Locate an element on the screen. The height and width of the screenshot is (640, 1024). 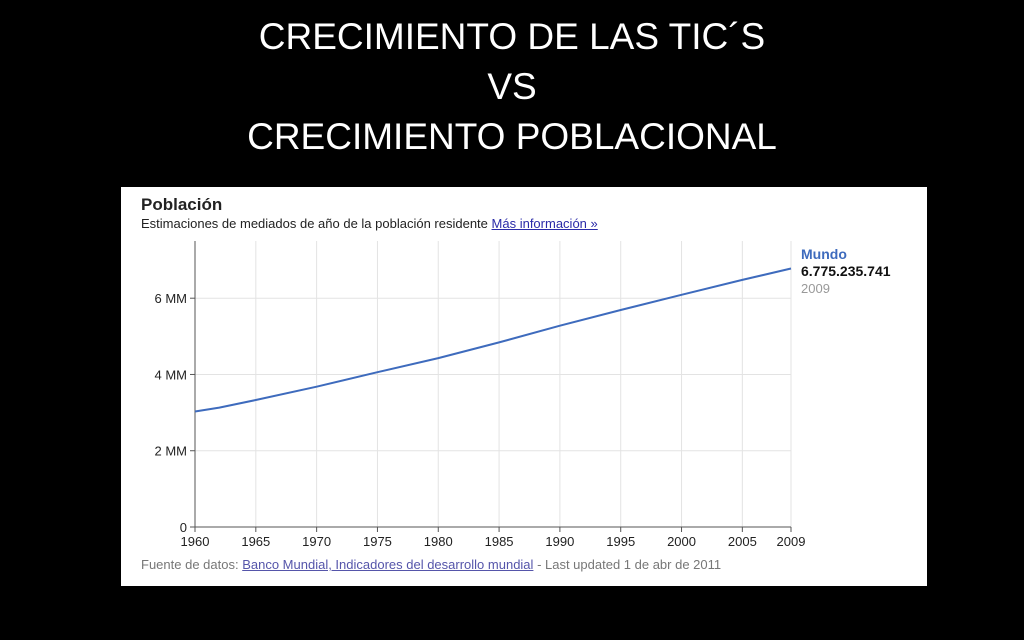
footer-suffix: - Last updated 1 de abr de 2011 is located at coordinates (629, 564).